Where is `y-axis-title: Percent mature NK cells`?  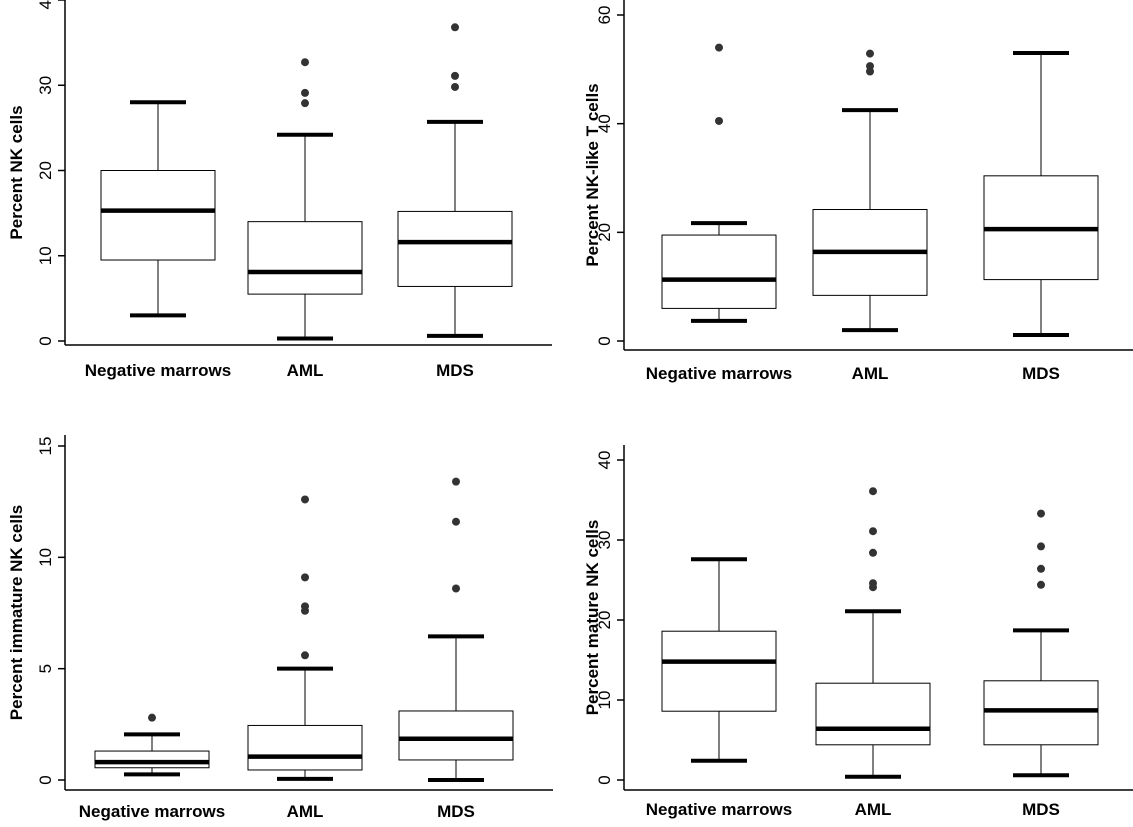 y-axis-title: Percent mature NK cells is located at coordinates (592, 618).